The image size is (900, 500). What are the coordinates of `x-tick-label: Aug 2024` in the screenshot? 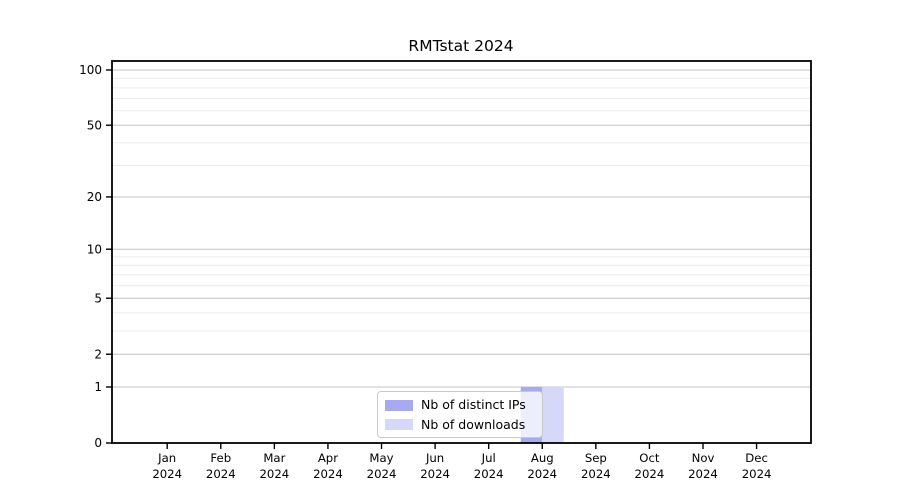 It's located at (542, 466).